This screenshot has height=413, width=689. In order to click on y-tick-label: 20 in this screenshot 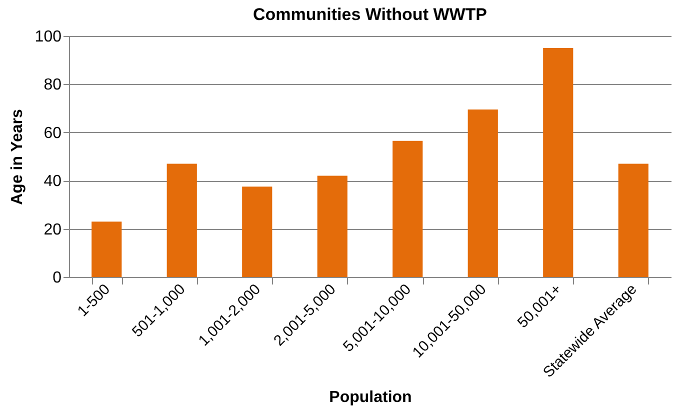, I will do `click(53, 229)`.